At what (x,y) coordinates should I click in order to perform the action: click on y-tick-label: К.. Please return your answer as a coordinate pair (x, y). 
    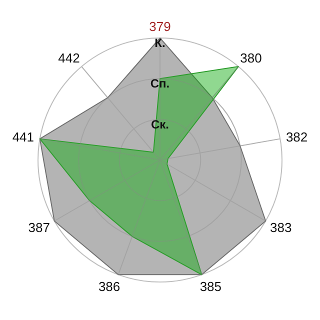
    Looking at the image, I should click on (160, 43).